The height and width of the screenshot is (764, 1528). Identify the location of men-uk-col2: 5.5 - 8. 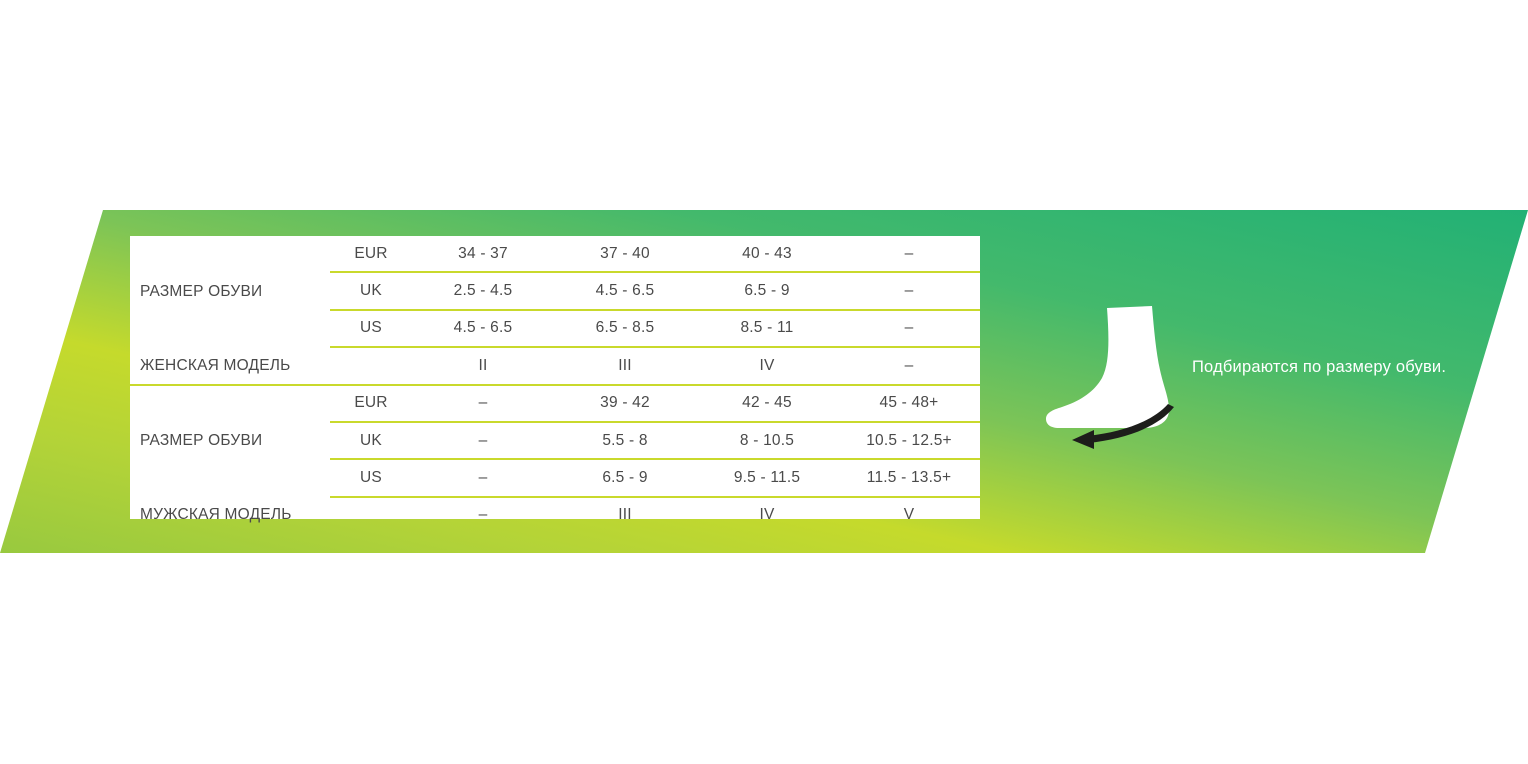
(625, 441).